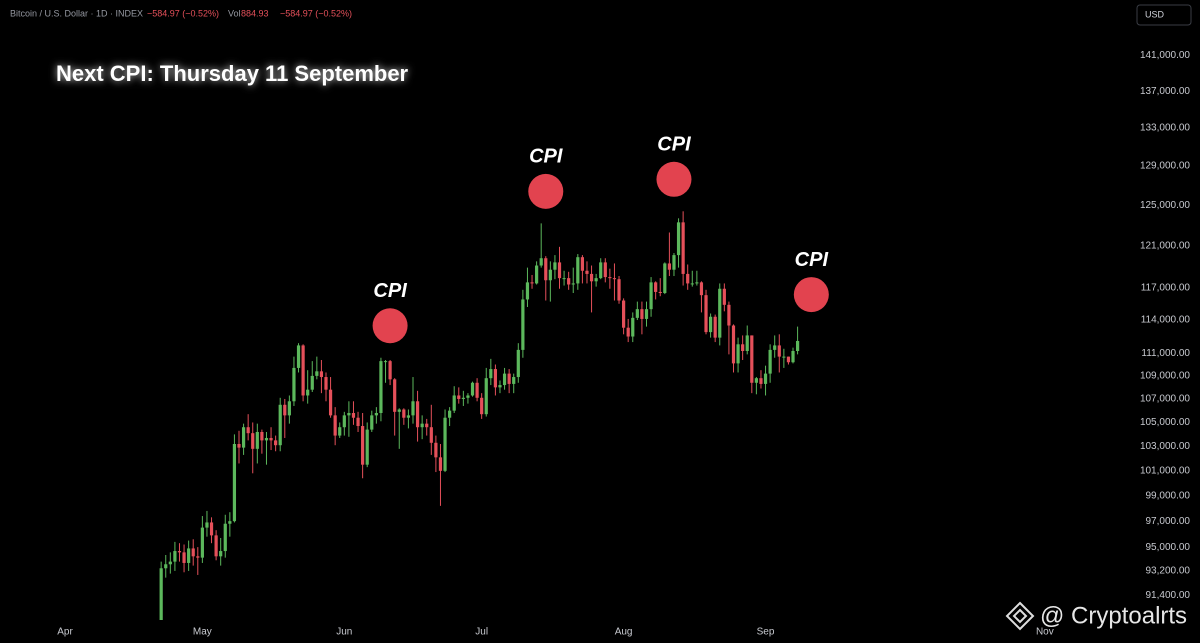 Image resolution: width=1200 pixels, height=643 pixels. I want to click on volume: 884.93, so click(255, 13).